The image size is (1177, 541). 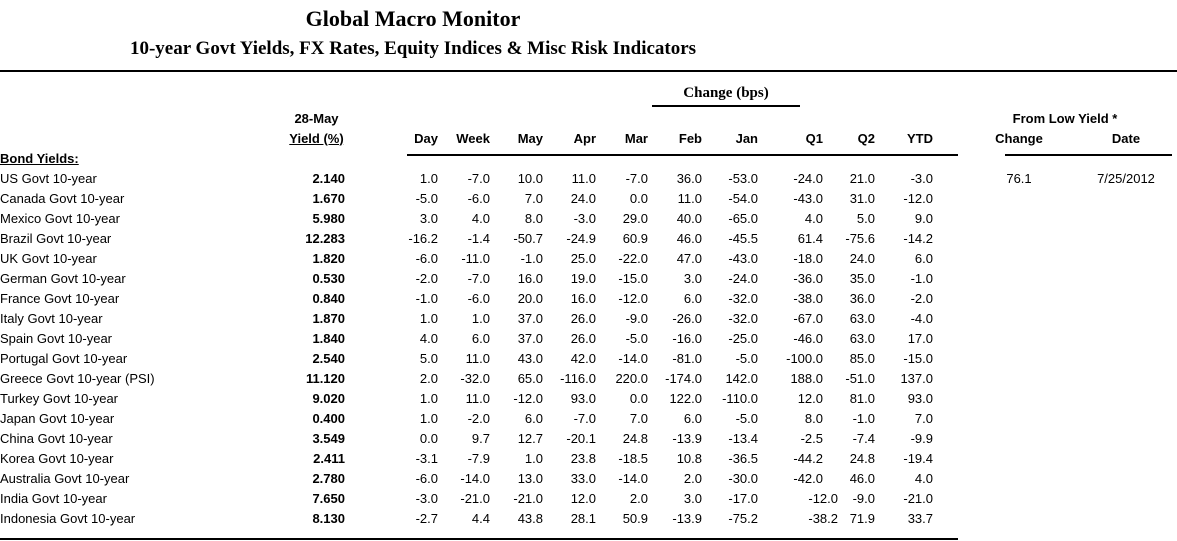 What do you see at coordinates (808, 278) in the screenshot?
I see `change-cell: -36.0` at bounding box center [808, 278].